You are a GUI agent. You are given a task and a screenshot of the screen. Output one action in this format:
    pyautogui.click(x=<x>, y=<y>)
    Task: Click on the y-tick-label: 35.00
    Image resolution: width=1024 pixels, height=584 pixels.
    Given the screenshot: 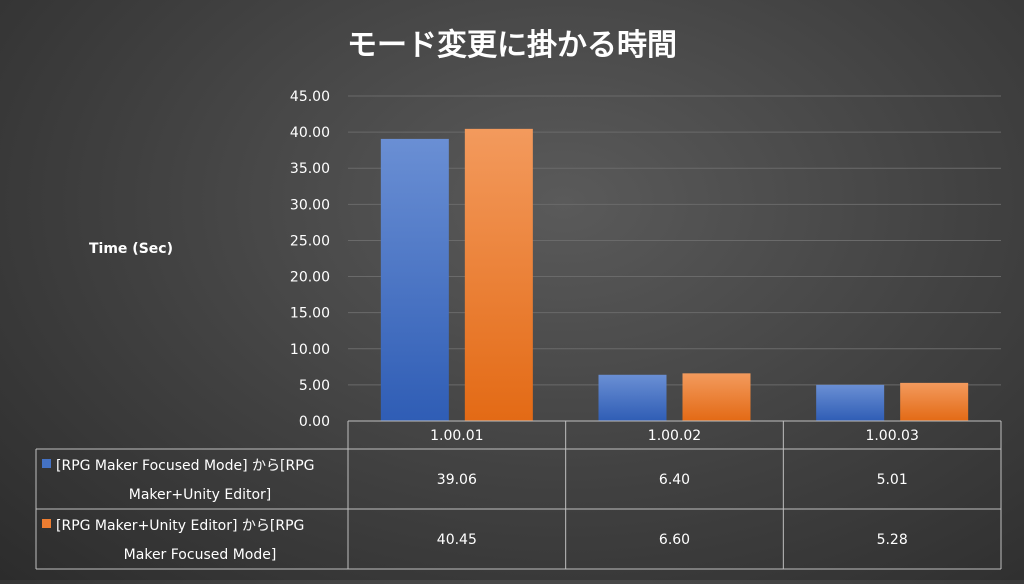 What is the action you would take?
    pyautogui.click(x=310, y=169)
    